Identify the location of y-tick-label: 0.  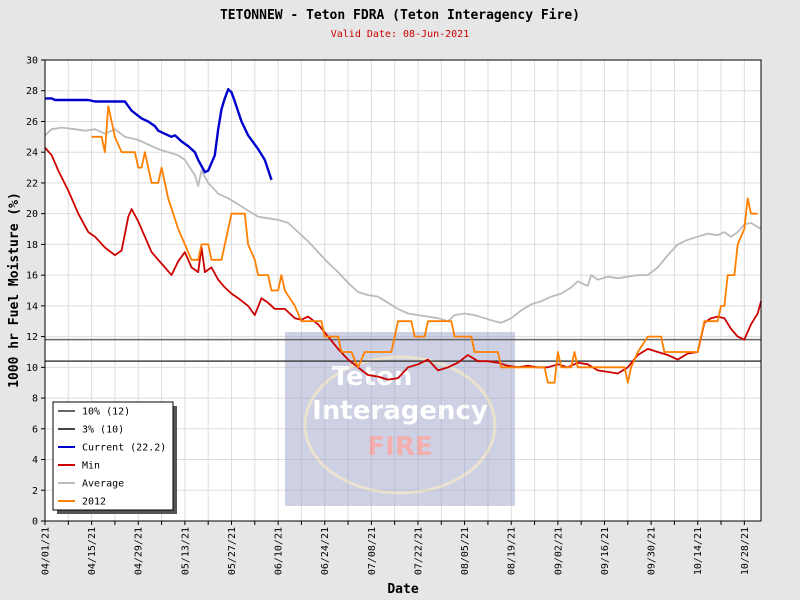
(35, 522).